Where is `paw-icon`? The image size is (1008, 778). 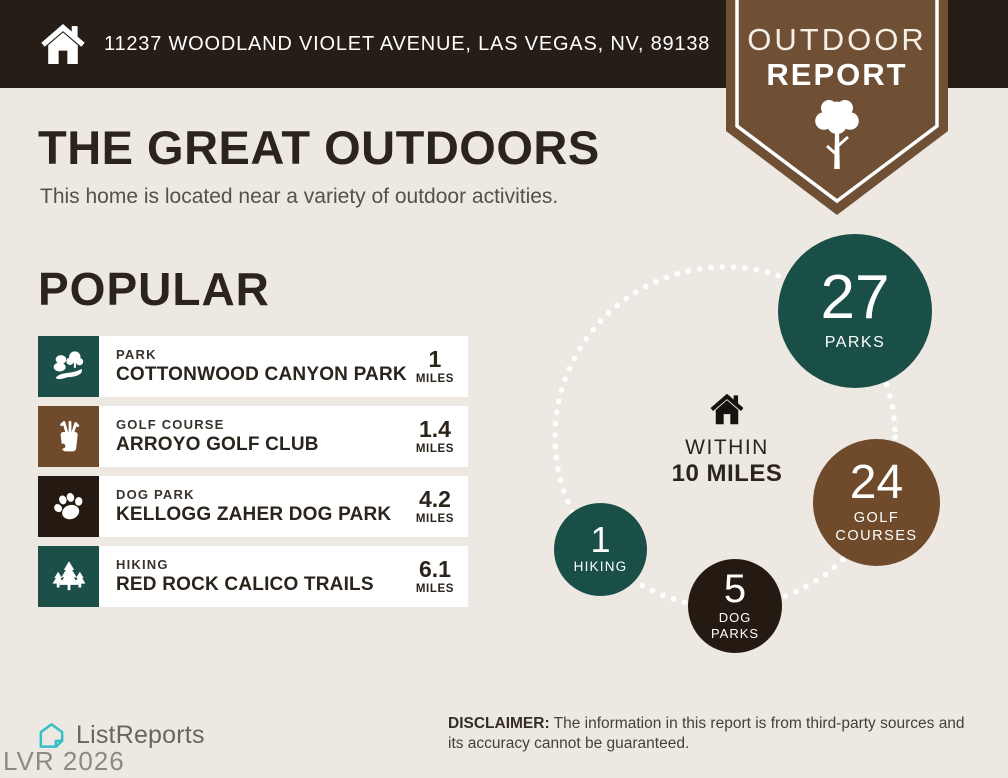 paw-icon is located at coordinates (68, 506).